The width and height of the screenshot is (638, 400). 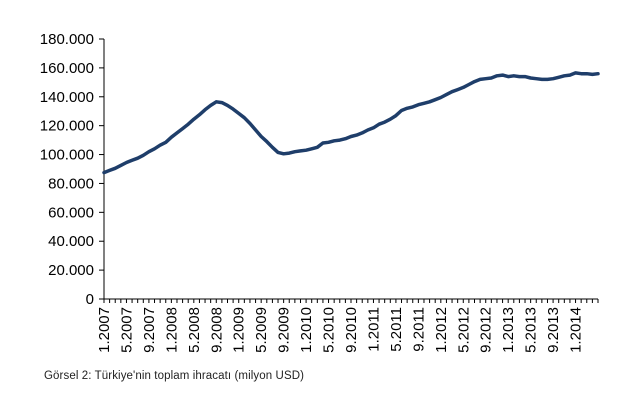 I want to click on x-tick-label: 9.2013, so click(x=553, y=330).